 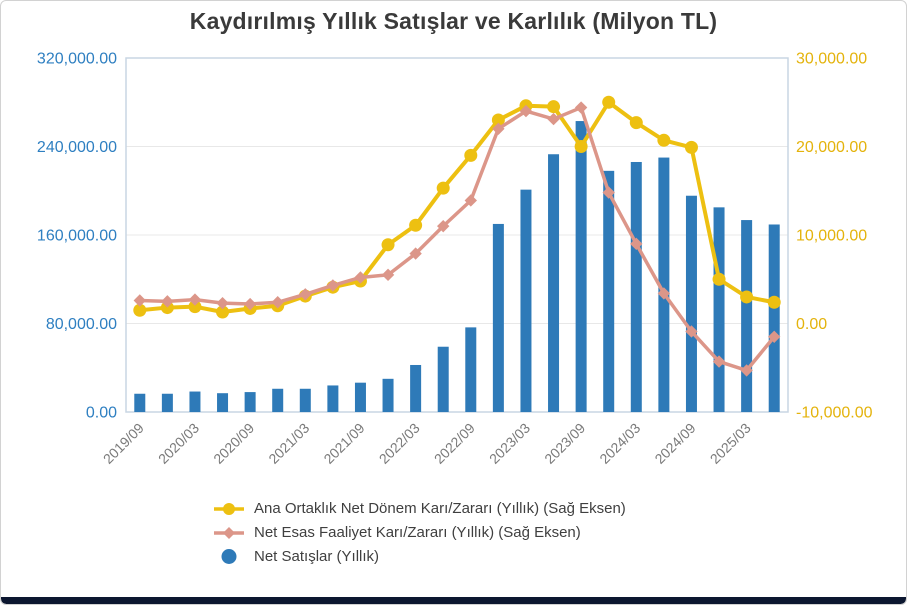 What do you see at coordinates (81, 324) in the screenshot?
I see `left-axis-tick-label: 80,000.00` at bounding box center [81, 324].